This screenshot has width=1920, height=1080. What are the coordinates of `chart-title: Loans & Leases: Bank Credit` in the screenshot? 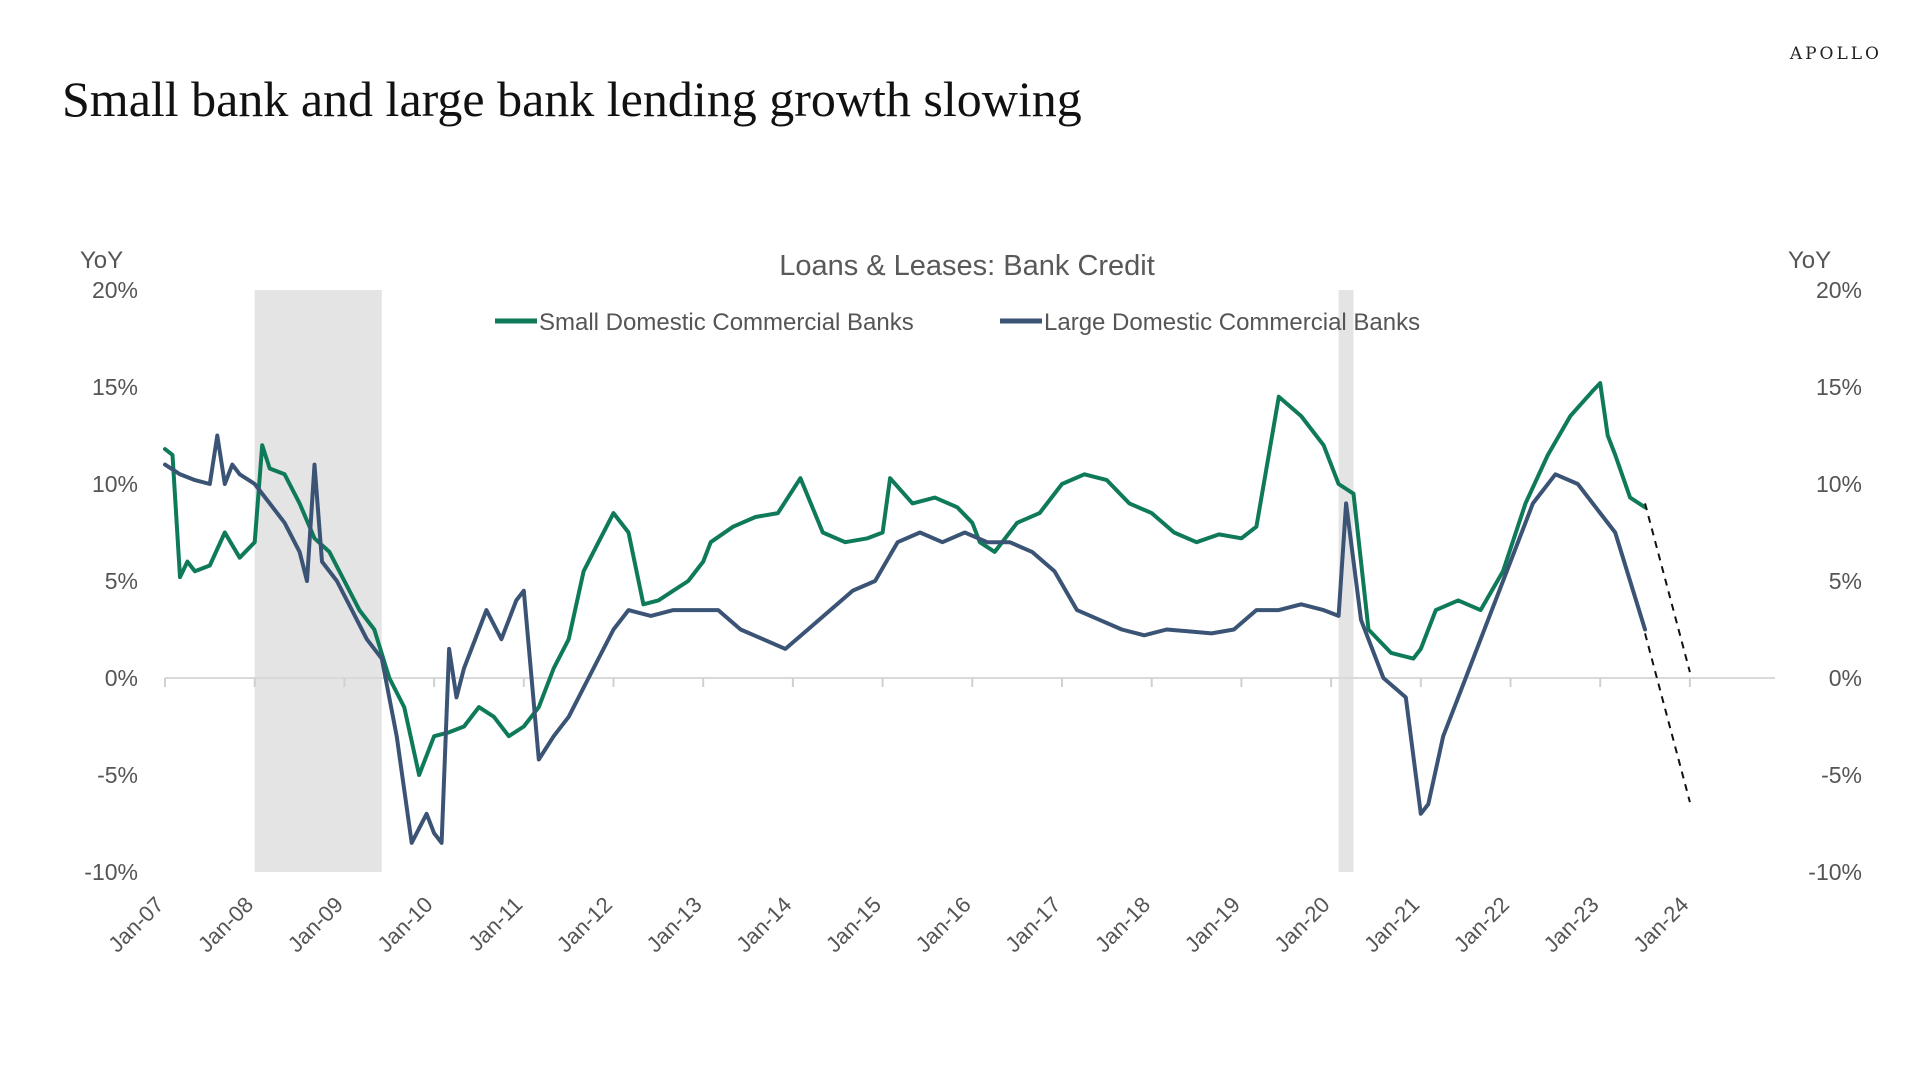 It's located at (967, 266).